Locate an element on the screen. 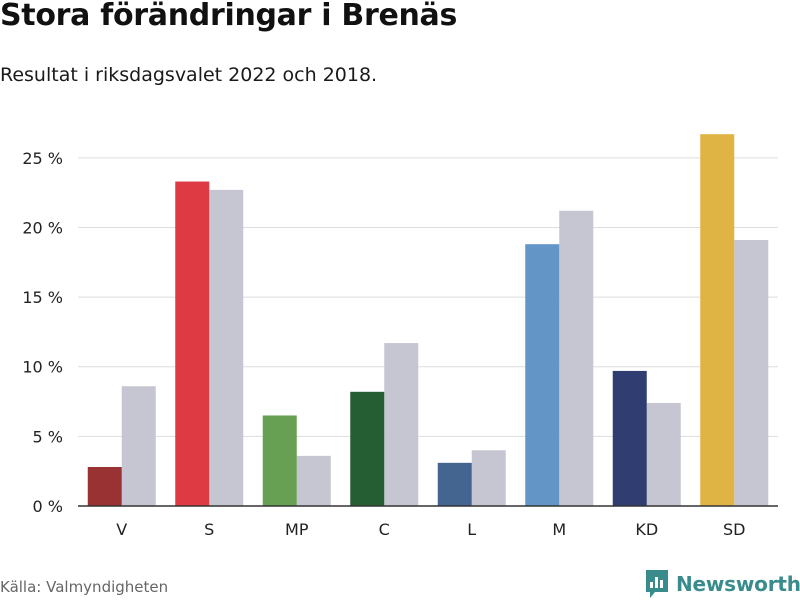 The width and height of the screenshot is (800, 600). x-tick-label: S is located at coordinates (209, 529).